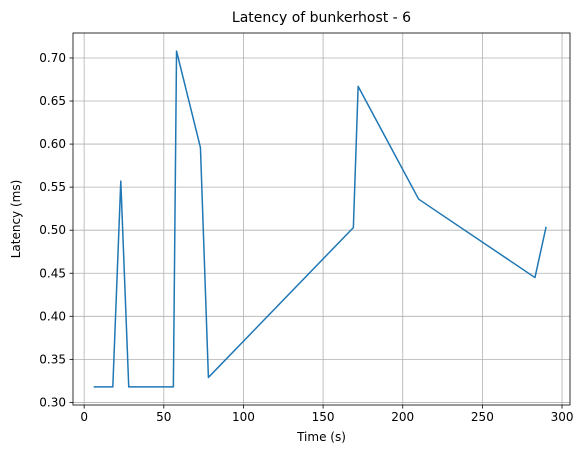  Describe the element at coordinates (482, 417) in the screenshot. I see `x-tick-label: 250` at that location.